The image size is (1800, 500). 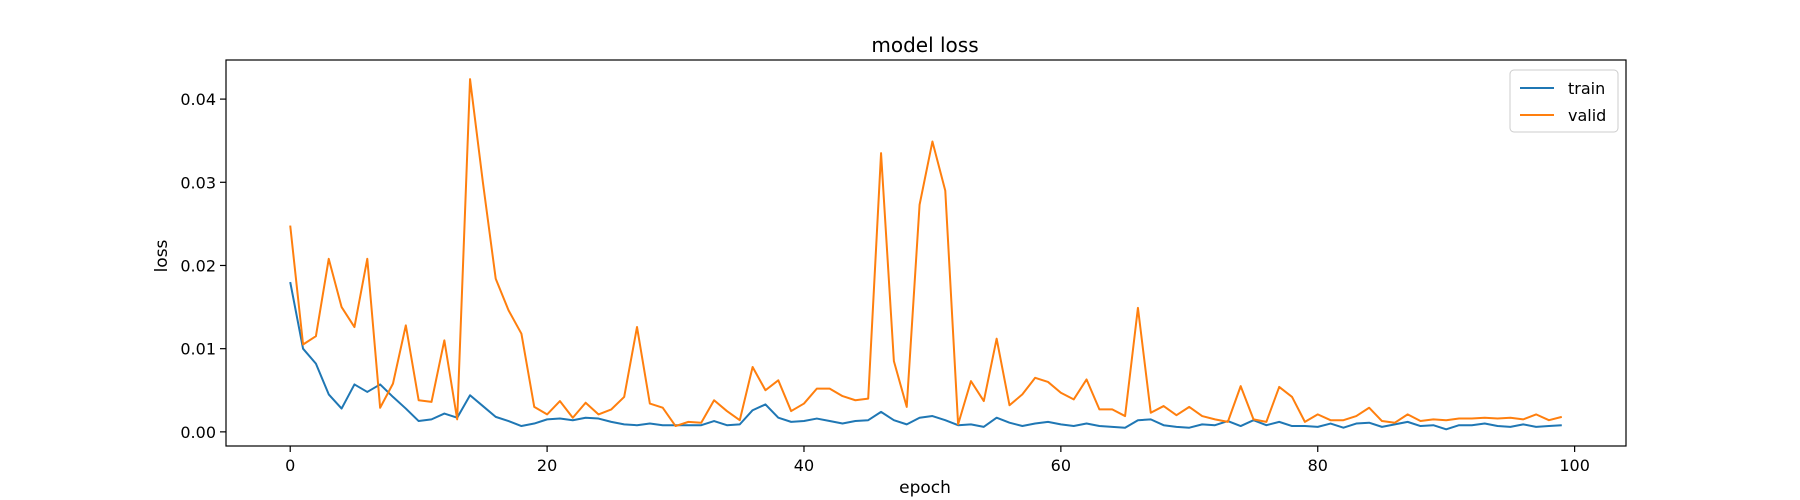 I want to click on legend-label-valid: valid, so click(x=1587, y=115).